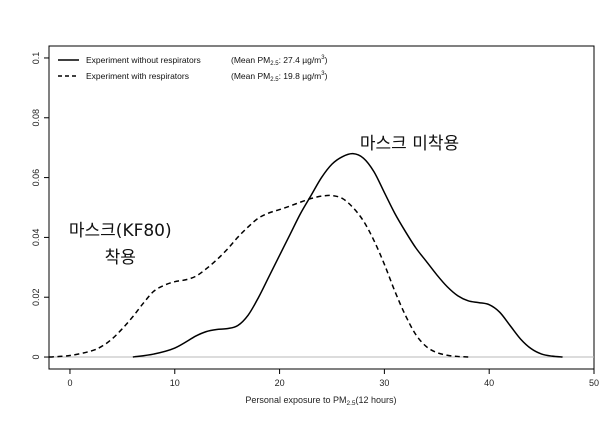 The height and width of the screenshot is (422, 607). What do you see at coordinates (143, 60) in the screenshot?
I see `legend-label-without: Experiment without respirators` at bounding box center [143, 60].